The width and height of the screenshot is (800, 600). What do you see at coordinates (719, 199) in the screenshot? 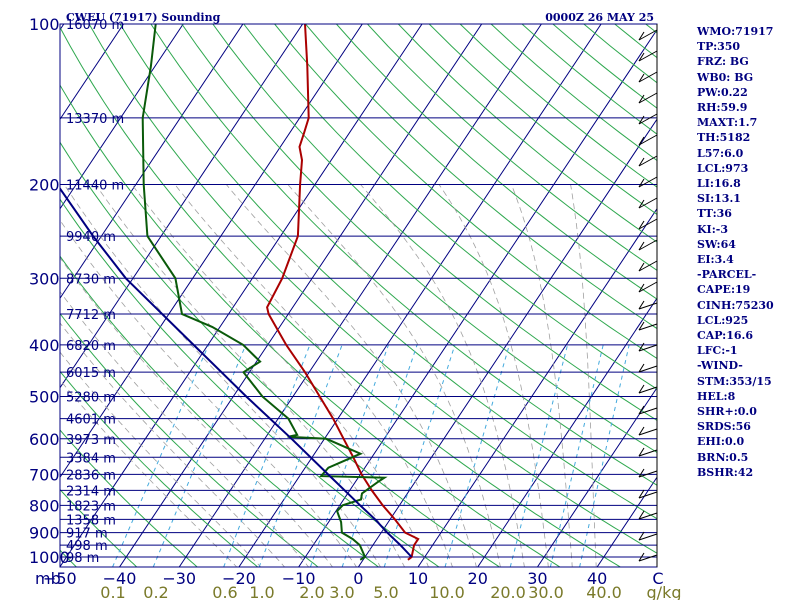
I see `index-si: SI:13.1` at bounding box center [719, 199].